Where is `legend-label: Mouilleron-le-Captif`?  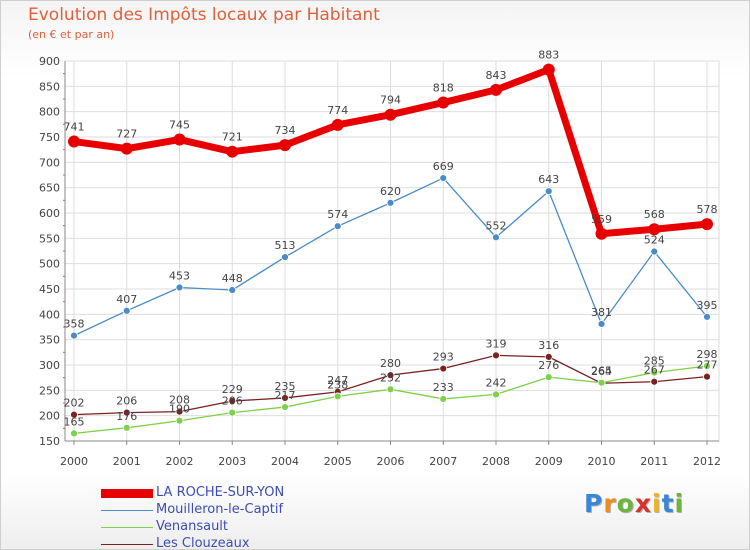 legend-label: Mouilleron-le-Captif is located at coordinates (220, 509).